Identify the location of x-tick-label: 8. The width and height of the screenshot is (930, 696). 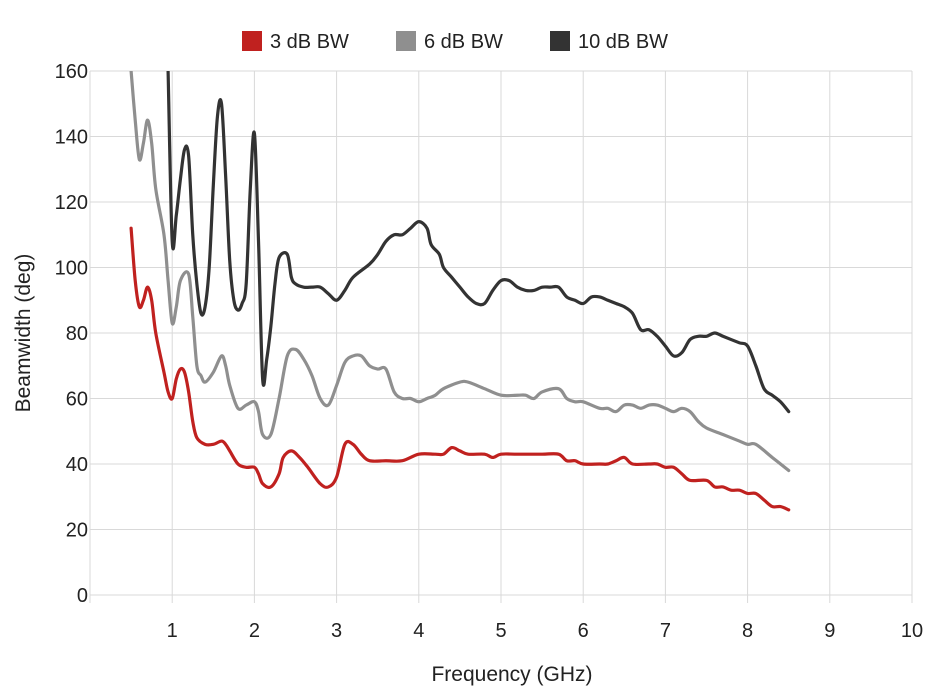
(747, 631).